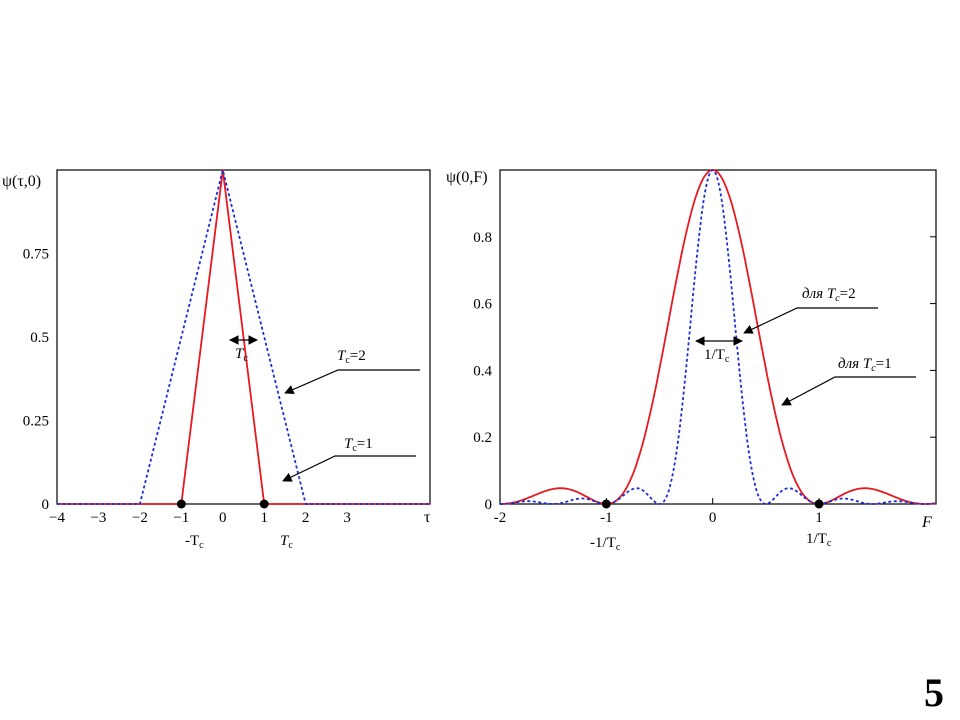 The height and width of the screenshot is (720, 960). I want to click on y-tick-label: 0.2, so click(482, 438).